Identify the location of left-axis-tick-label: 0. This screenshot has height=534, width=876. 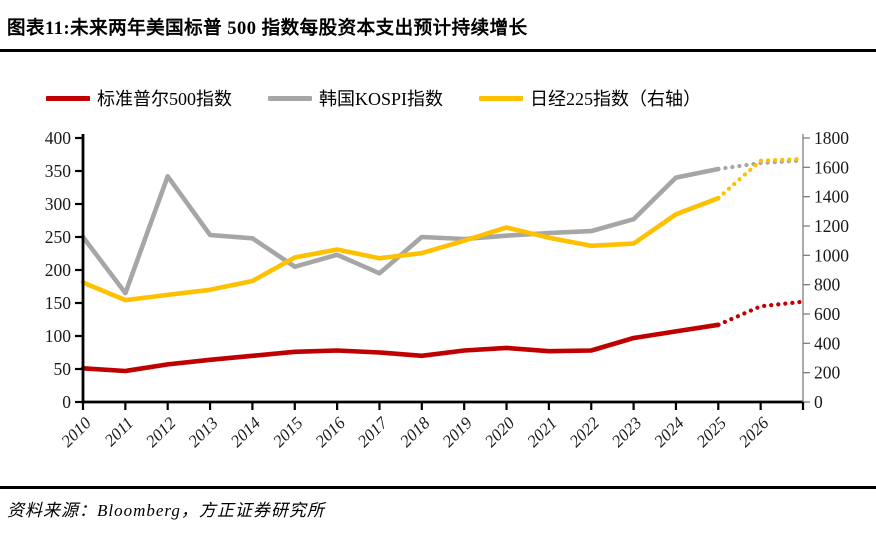
(66, 402).